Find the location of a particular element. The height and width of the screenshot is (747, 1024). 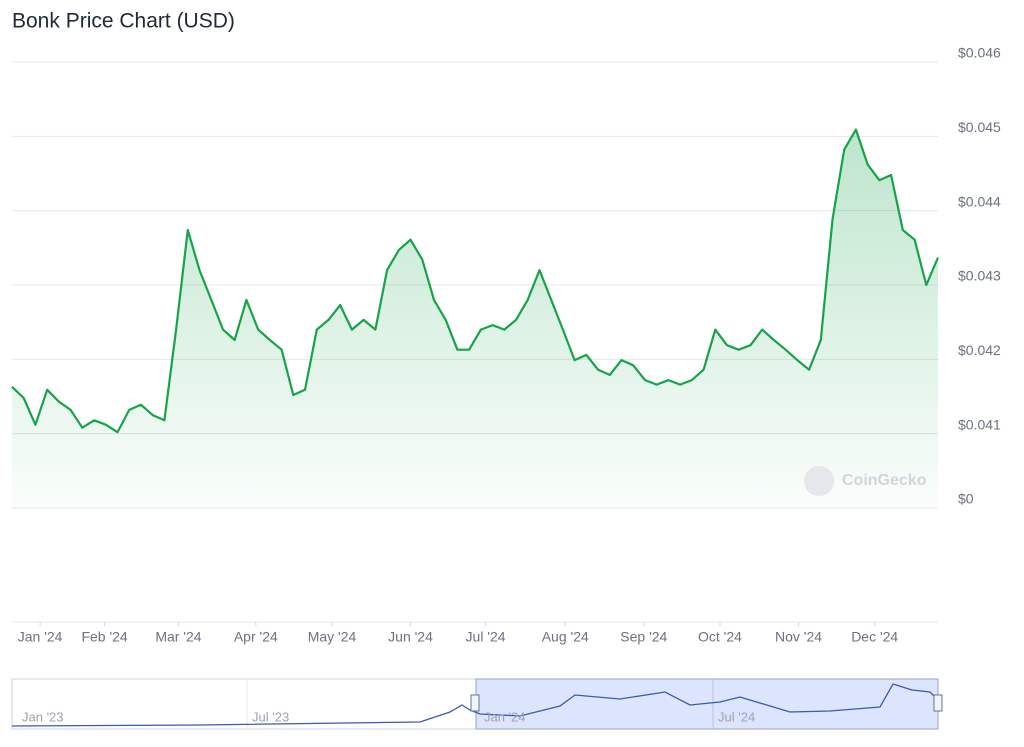

x-tick-label: Apr '24 is located at coordinates (256, 637).